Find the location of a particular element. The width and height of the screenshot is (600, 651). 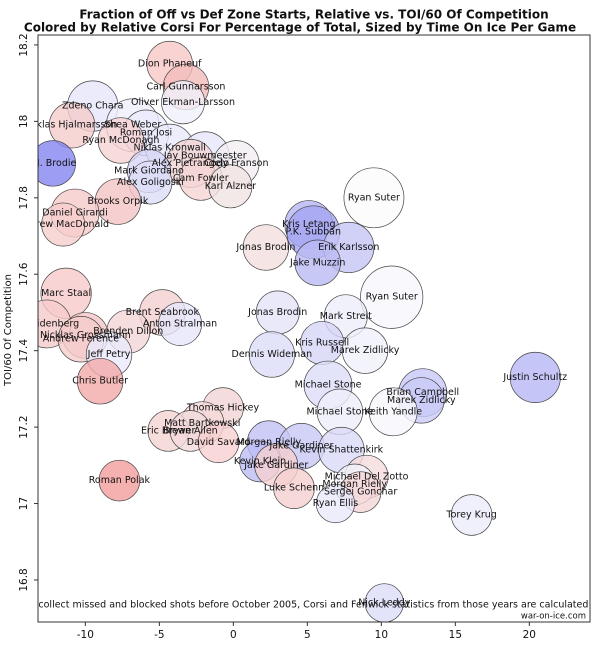

bubble-label: Kevin Klein is located at coordinates (260, 461).